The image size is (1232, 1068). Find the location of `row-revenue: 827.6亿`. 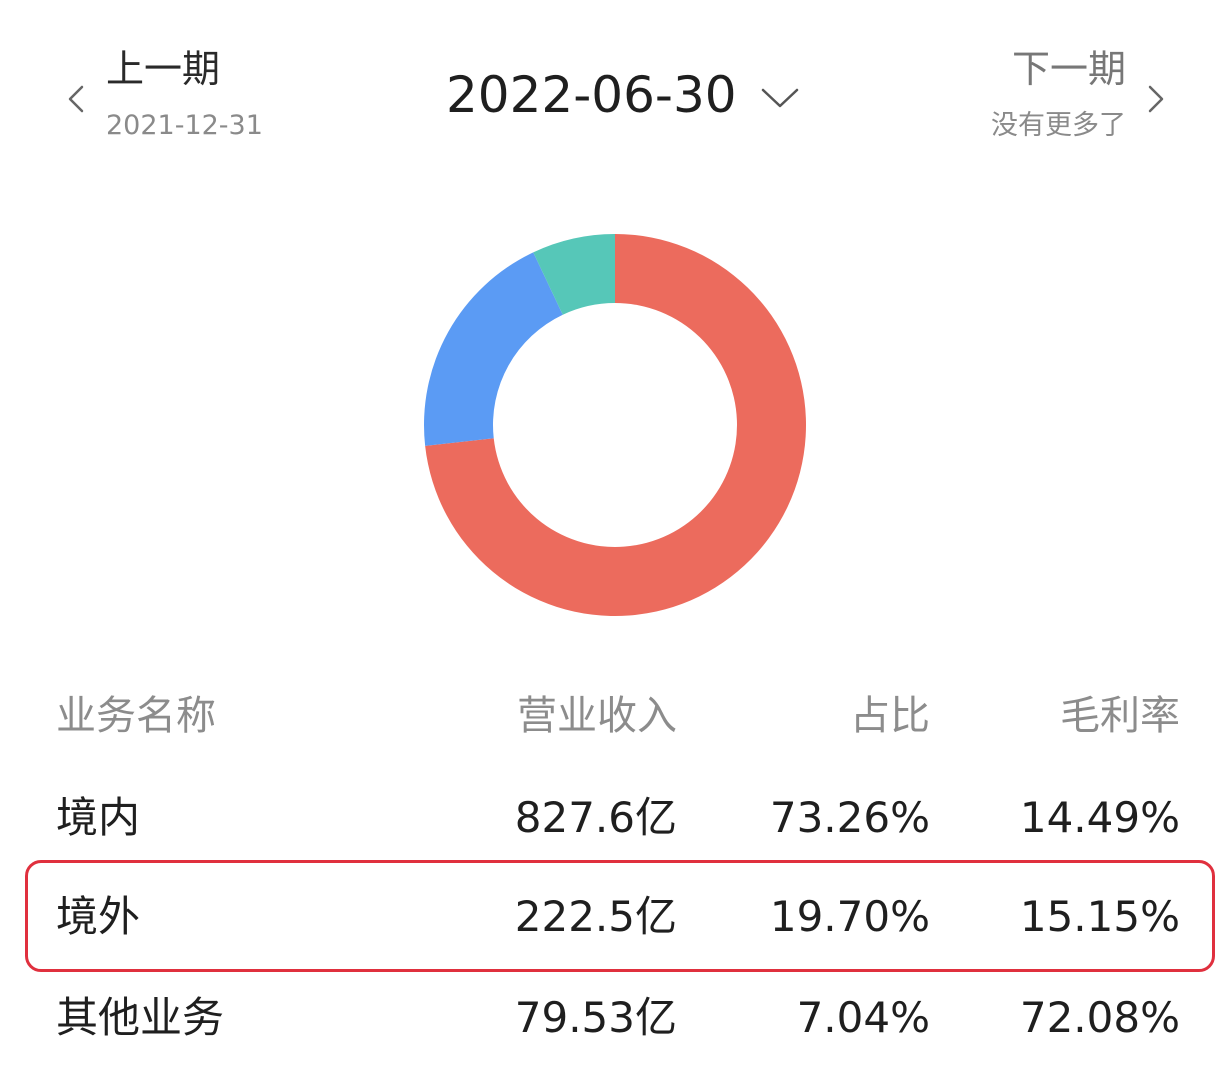

row-revenue: 827.6亿 is located at coordinates (595, 817).